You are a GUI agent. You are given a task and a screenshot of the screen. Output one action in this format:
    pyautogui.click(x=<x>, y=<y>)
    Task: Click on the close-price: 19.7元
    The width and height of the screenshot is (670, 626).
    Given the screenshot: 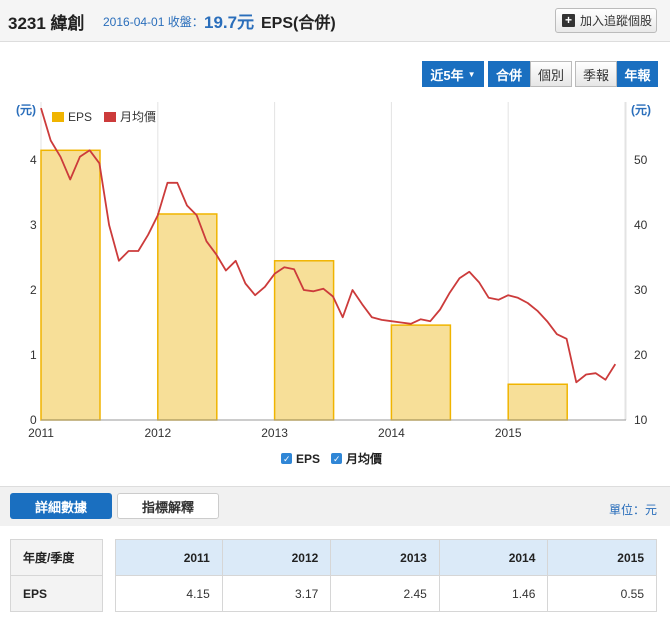 What is the action you would take?
    pyautogui.click(x=229, y=22)
    